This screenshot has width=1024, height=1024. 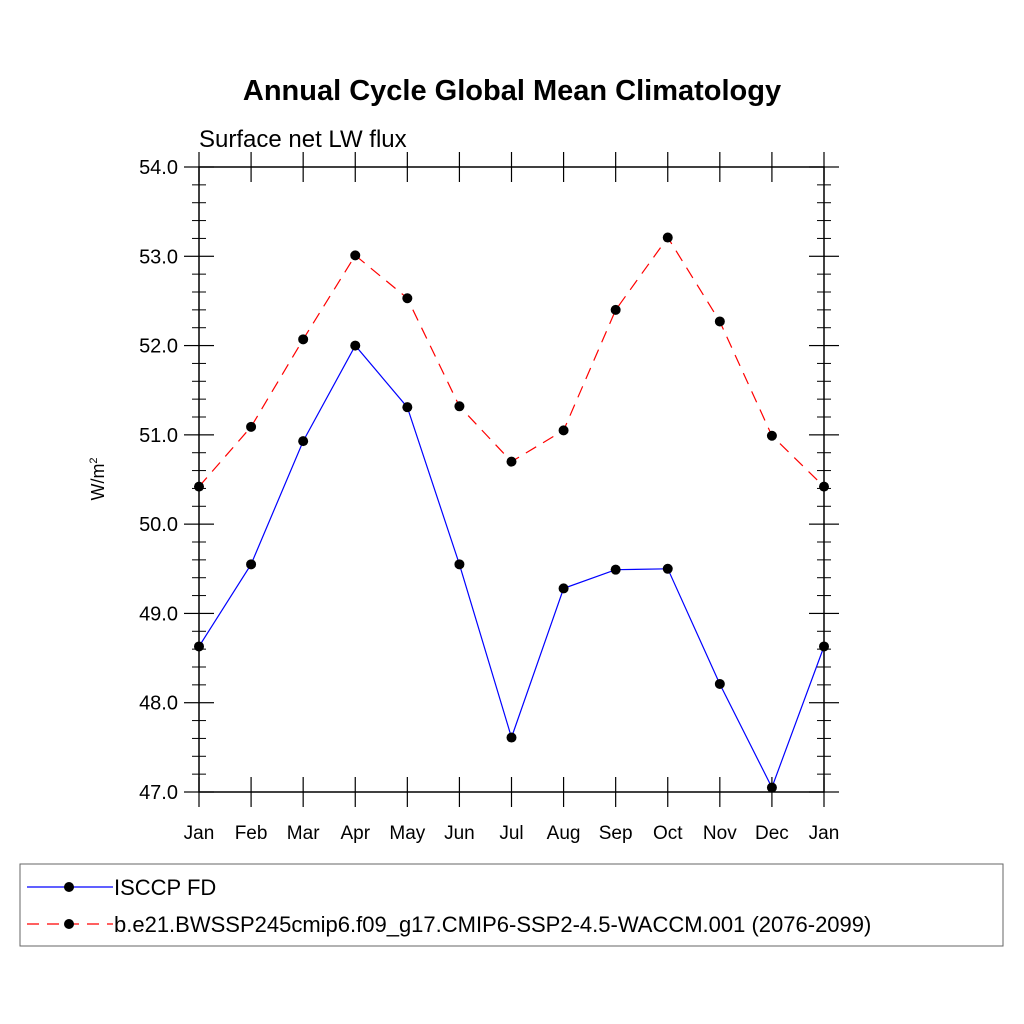 What do you see at coordinates (158, 168) in the screenshot?
I see `y-tick-label: 54.0` at bounding box center [158, 168].